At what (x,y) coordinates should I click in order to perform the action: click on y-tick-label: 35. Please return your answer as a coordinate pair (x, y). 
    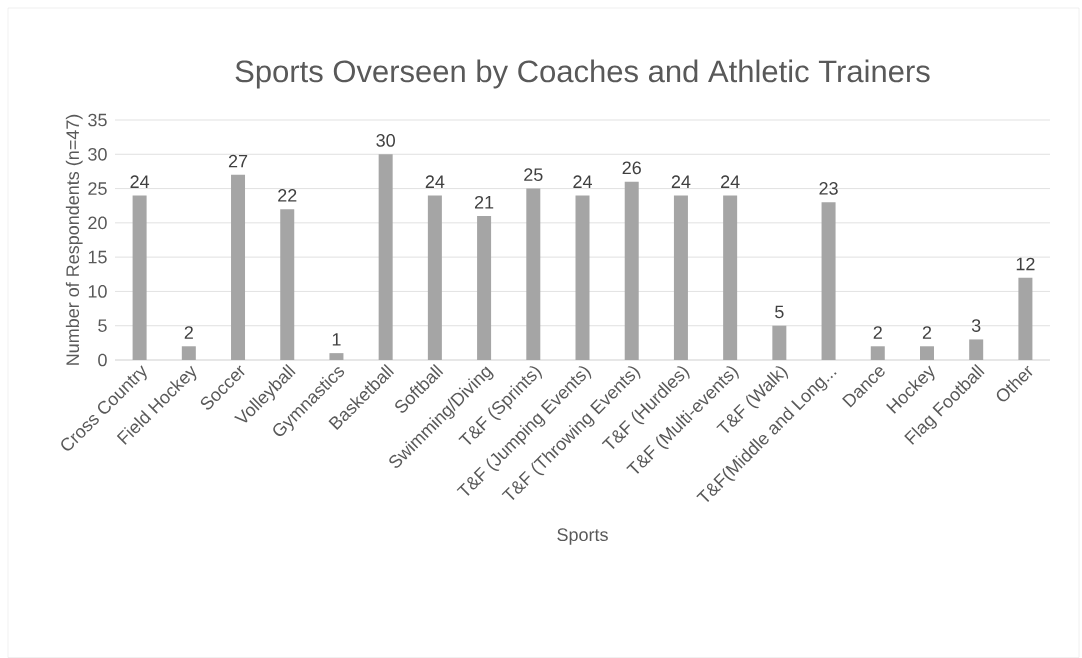
    Looking at the image, I should click on (97, 120).